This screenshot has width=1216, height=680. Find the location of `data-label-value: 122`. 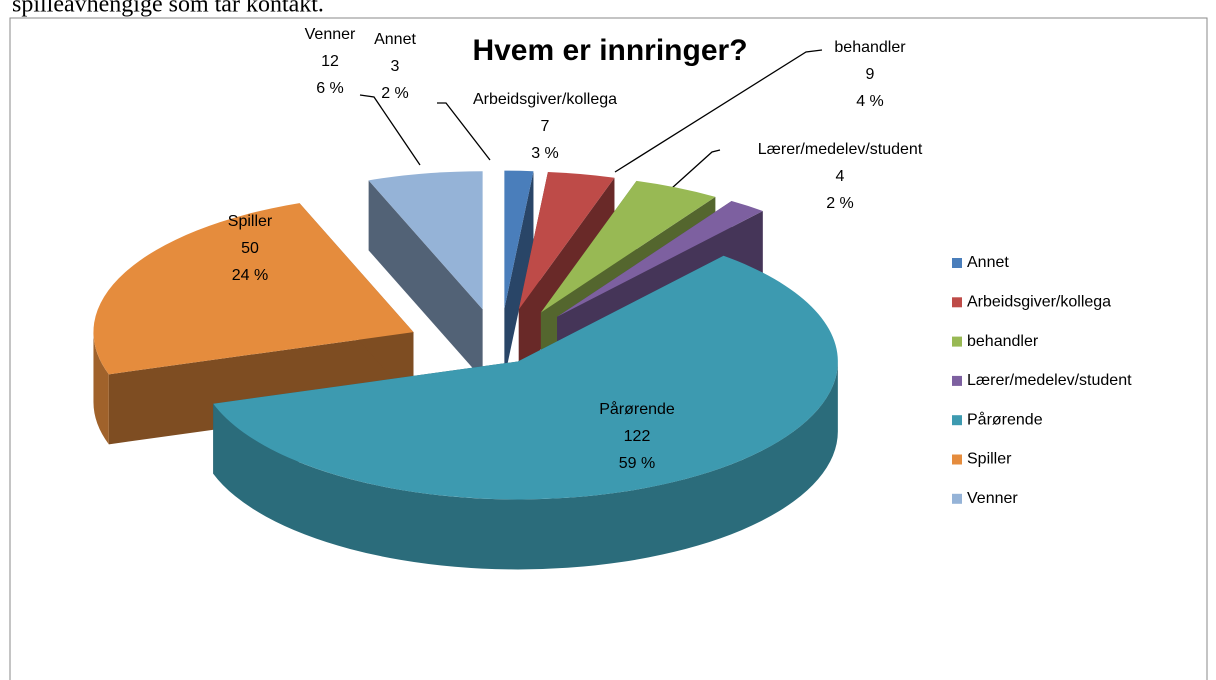

data-label-value: 122 is located at coordinates (637, 436).